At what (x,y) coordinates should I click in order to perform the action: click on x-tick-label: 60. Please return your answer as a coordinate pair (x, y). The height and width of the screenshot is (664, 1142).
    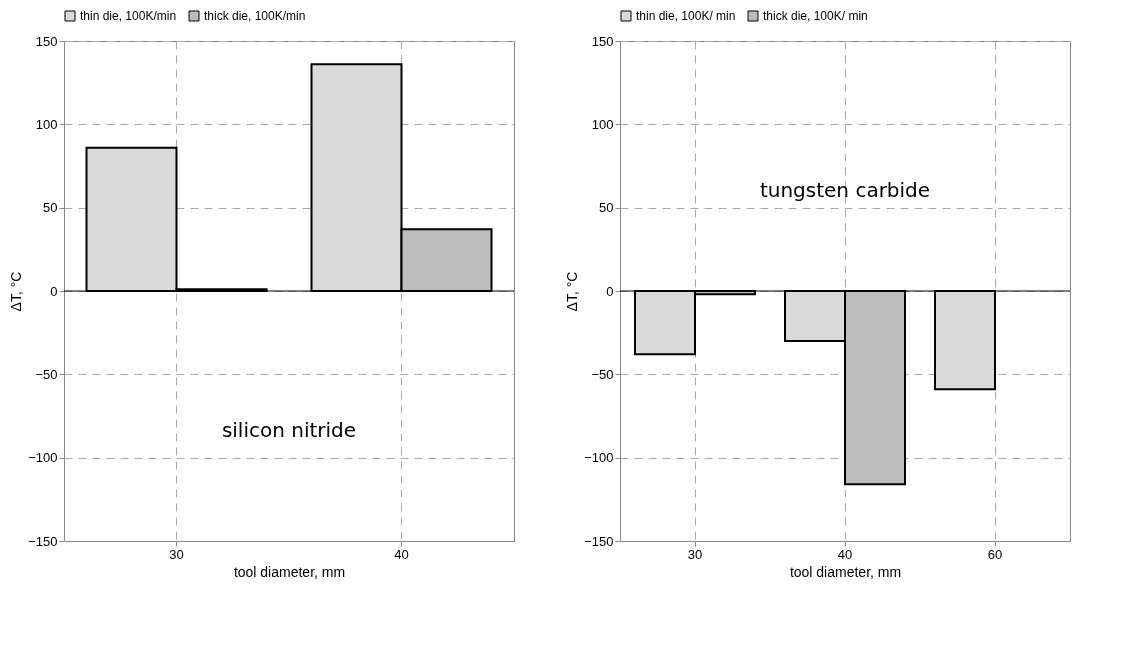
    Looking at the image, I should click on (995, 554).